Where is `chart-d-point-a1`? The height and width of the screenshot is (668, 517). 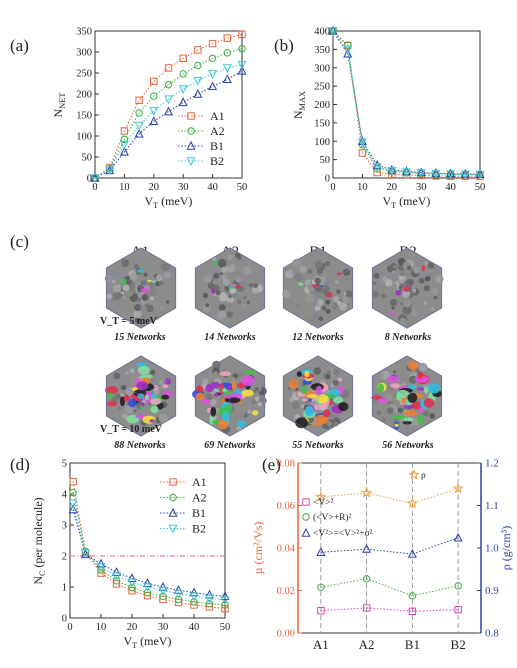 chart-d-point-a1 is located at coordinates (194, 605).